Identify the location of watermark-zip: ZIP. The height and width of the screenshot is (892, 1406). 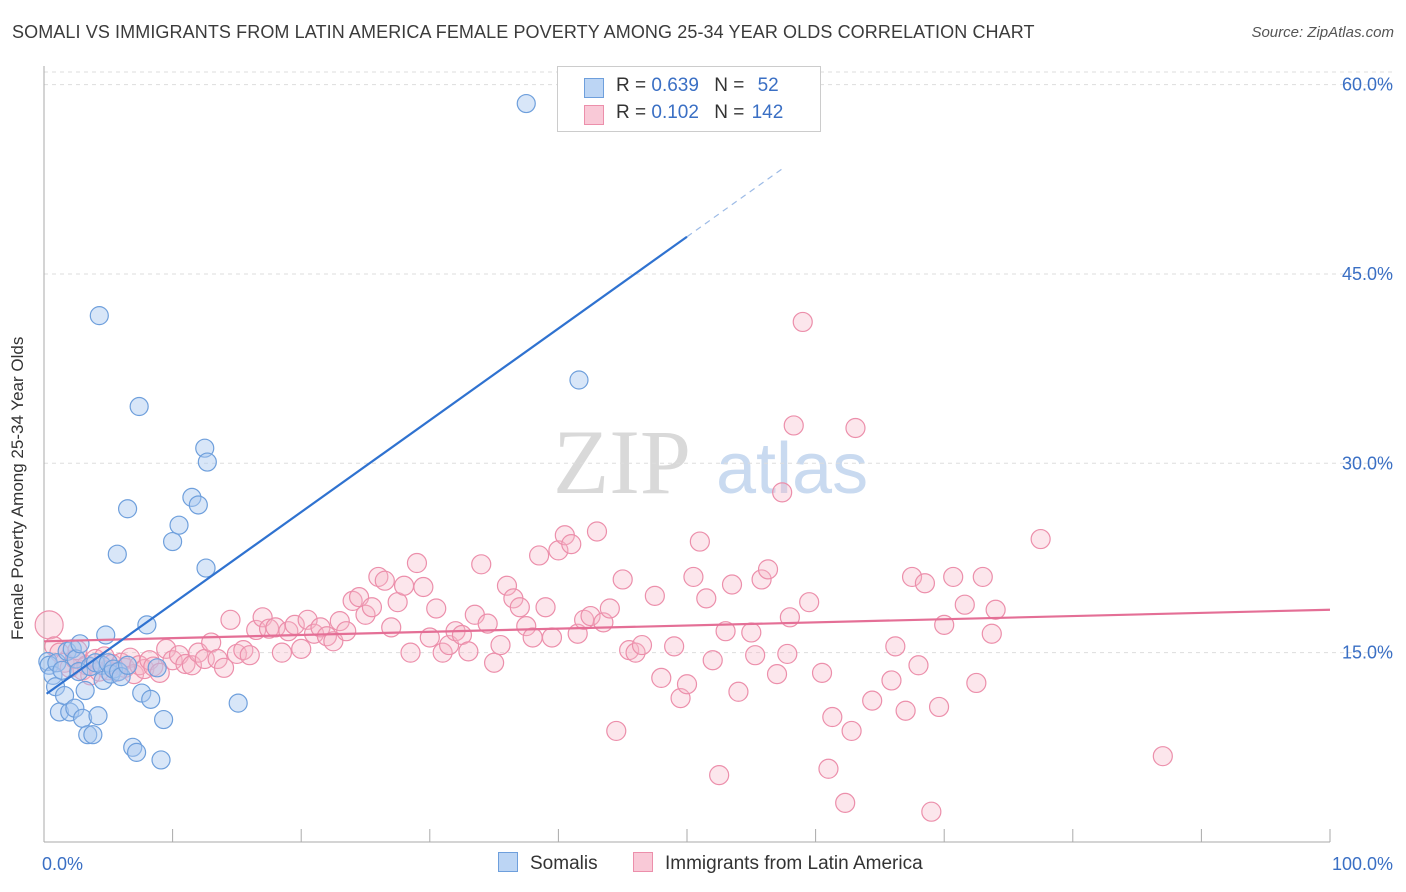
(622, 462).